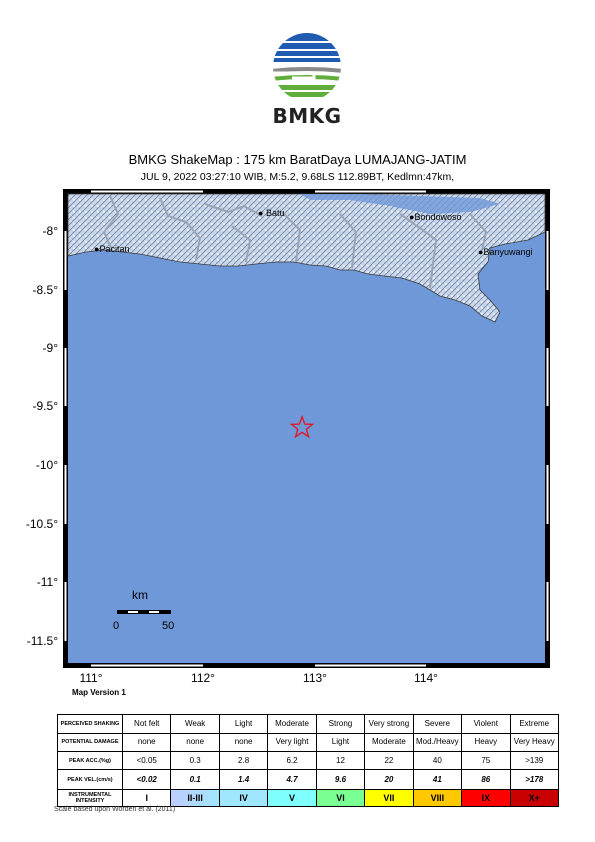 This screenshot has width=595, height=842. What do you see at coordinates (144, 612) in the screenshot?
I see `scale-bar` at bounding box center [144, 612].